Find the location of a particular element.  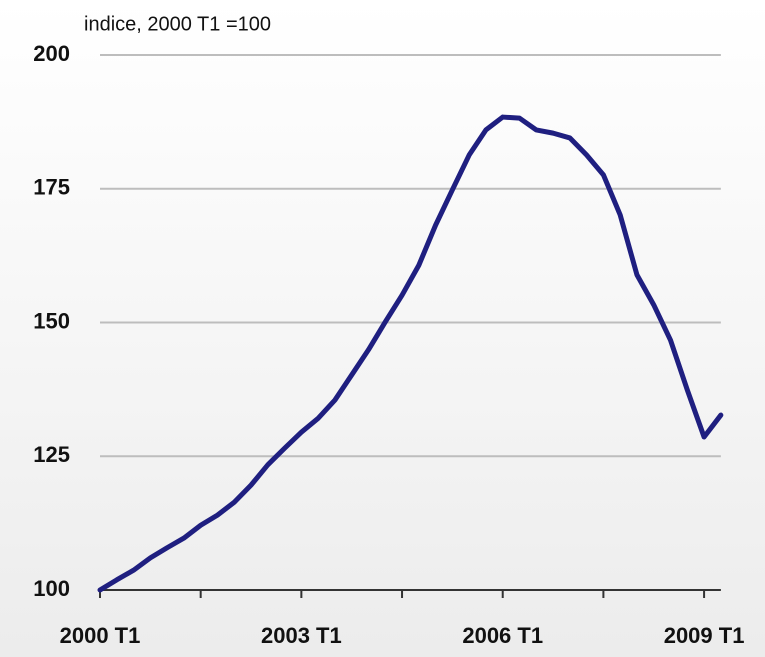

y-tick-label: 175 is located at coordinates (51, 187).